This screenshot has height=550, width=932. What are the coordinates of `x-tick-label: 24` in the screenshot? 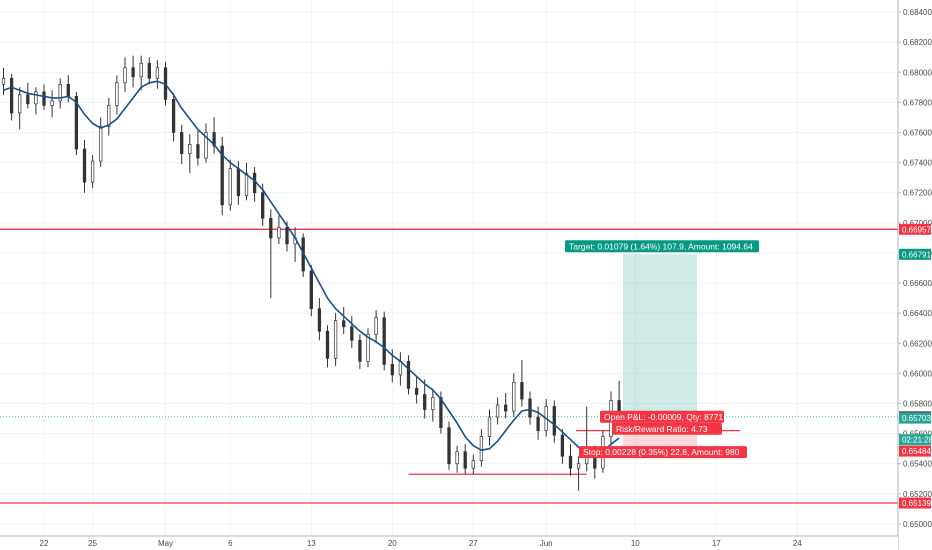 It's located at (797, 543).